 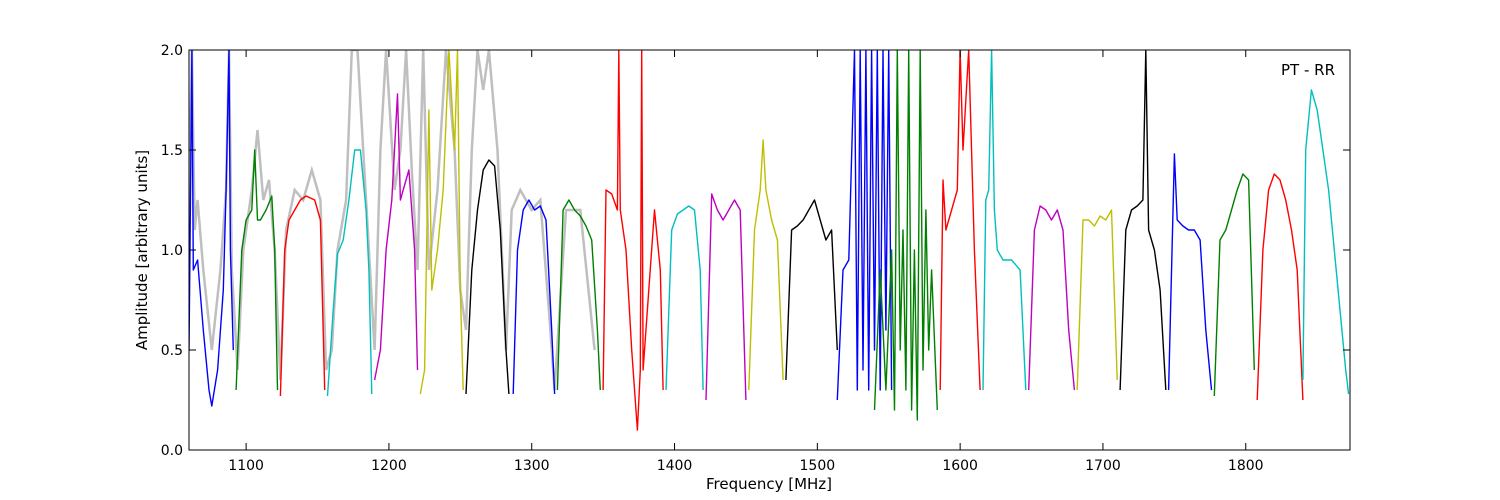 I want to click on y-tick-label: 1.0, so click(x=172, y=251).